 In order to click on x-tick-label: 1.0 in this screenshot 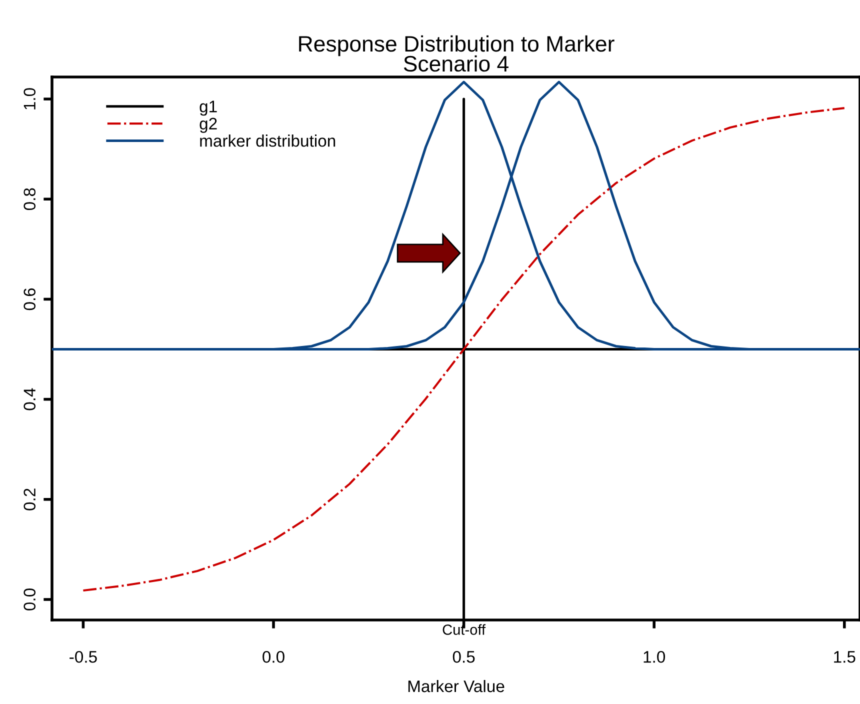, I will do `click(655, 656)`.